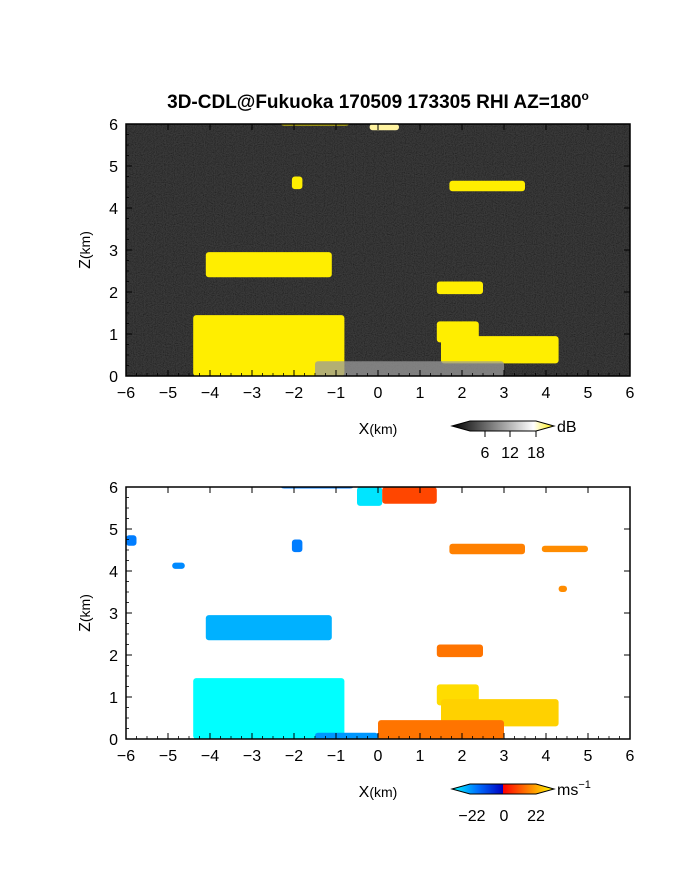 Image resolution: width=680 pixels, height=880 pixels. Describe the element at coordinates (471, 816) in the screenshot. I see `velocity-colorbar-tick-label: −22` at that location.